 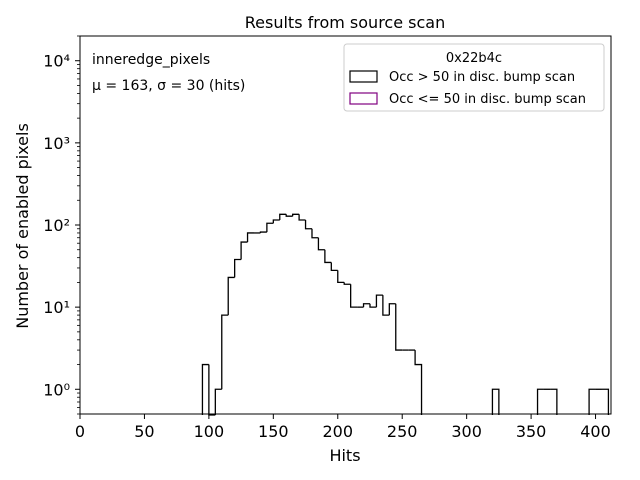 What do you see at coordinates (56, 143) in the screenshot?
I see `y-tick-label: 10³` at bounding box center [56, 143].